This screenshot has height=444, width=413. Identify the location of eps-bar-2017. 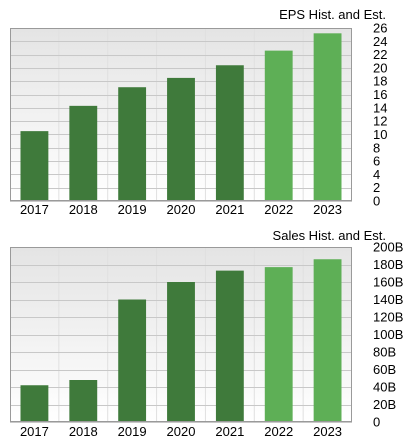
(34, 166).